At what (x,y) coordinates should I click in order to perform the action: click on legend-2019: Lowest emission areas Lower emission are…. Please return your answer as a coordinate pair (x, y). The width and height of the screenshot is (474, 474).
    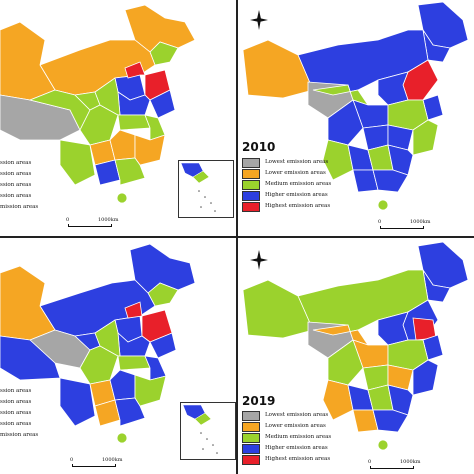
    Looking at the image, I should click on (286, 437).